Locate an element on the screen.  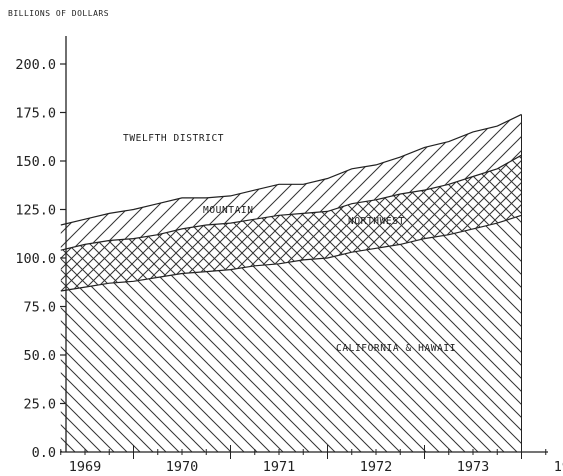
series-label-twelfth-district: TWELFTH DISTRICT is located at coordinates (173, 138).